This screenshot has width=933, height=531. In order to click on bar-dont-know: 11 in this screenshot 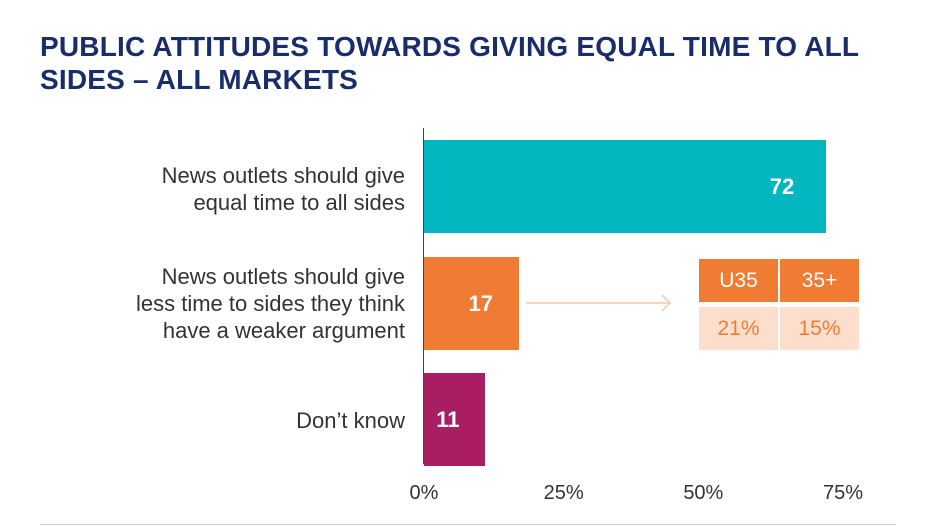, I will do `click(455, 419)`.